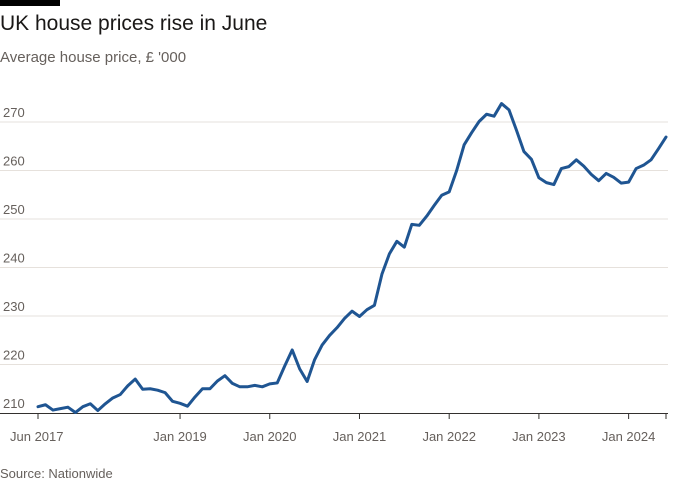  Describe the element at coordinates (37, 436) in the screenshot. I see `x-tick-label: Jun 2017` at that location.